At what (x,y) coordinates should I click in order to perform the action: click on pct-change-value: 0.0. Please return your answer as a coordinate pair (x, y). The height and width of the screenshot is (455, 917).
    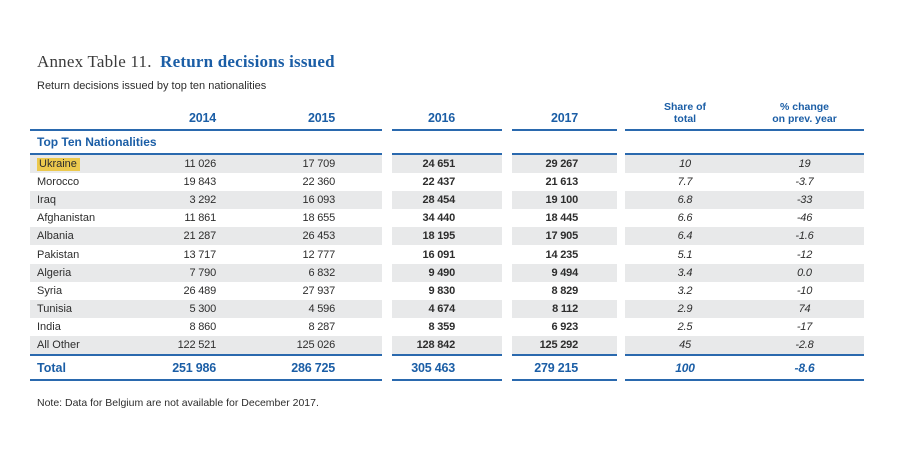
    Looking at the image, I should click on (804, 272).